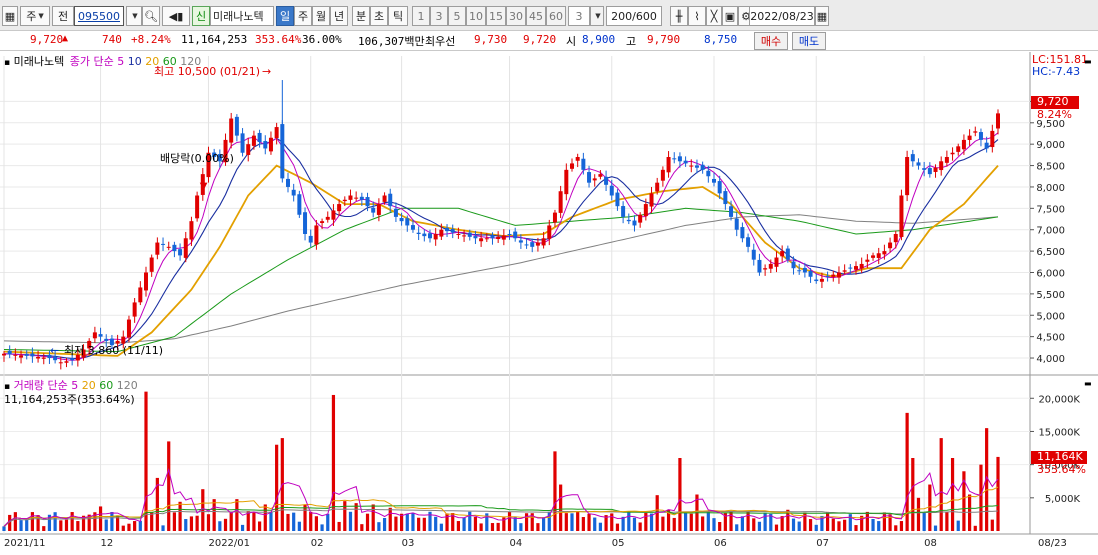 The image size is (1098, 555). Describe the element at coordinates (516, 16) in the screenshot. I see `interval-30-button: 30` at that location.